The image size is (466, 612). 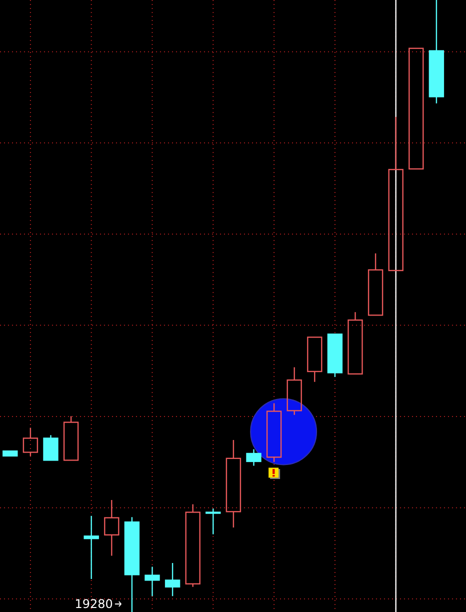 What do you see at coordinates (93, 604) in the screenshot?
I see `annotation: 19280` at bounding box center [93, 604].